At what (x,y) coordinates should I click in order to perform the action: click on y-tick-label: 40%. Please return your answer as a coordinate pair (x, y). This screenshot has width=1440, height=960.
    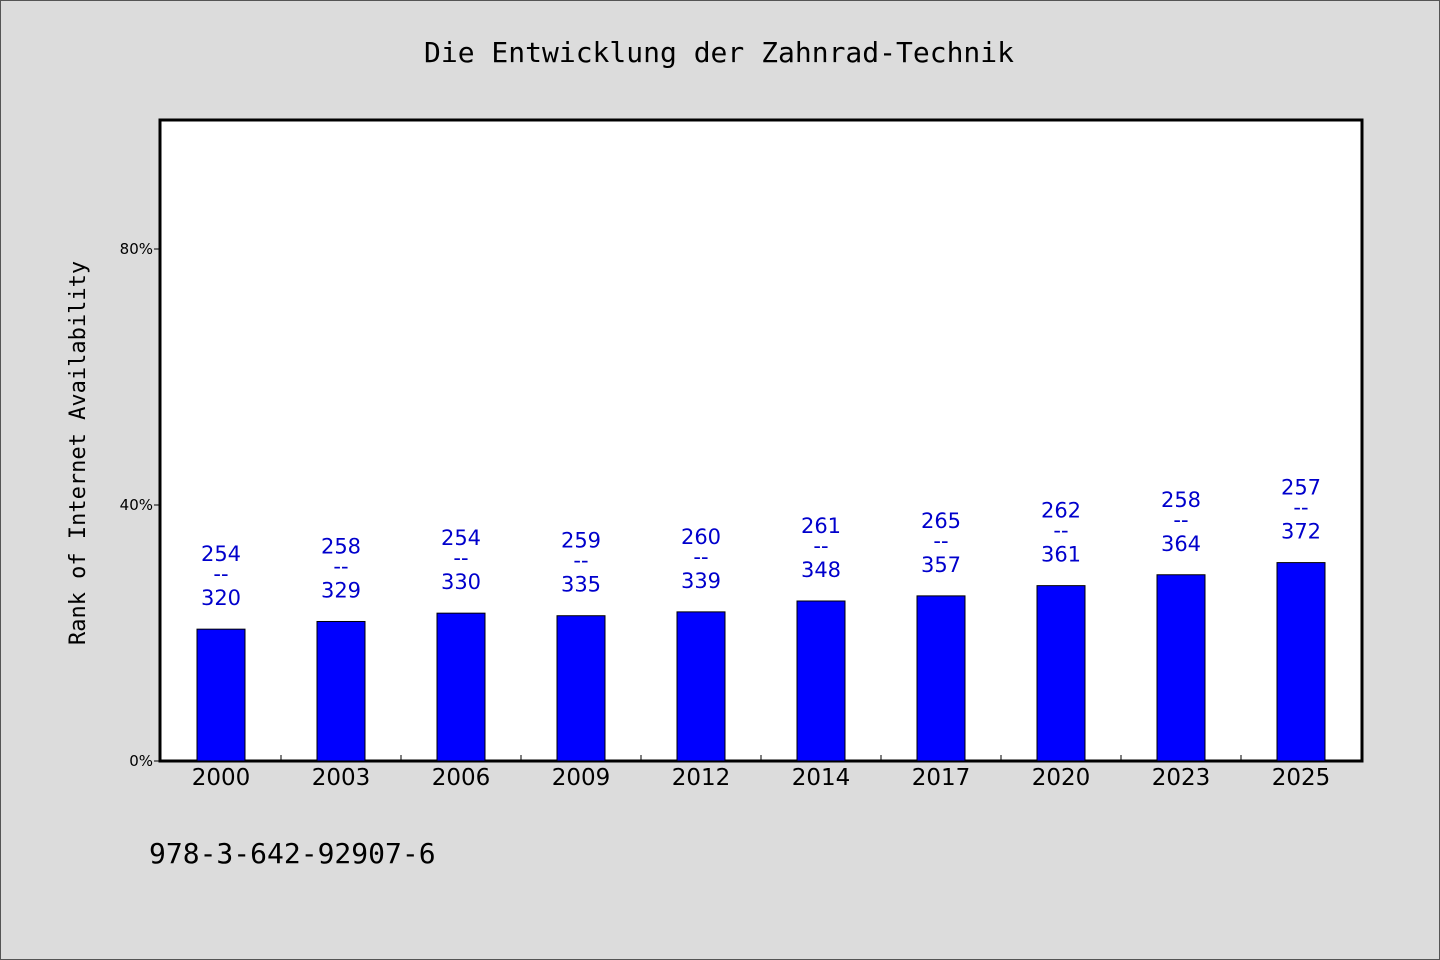
    Looking at the image, I should click on (136, 505).